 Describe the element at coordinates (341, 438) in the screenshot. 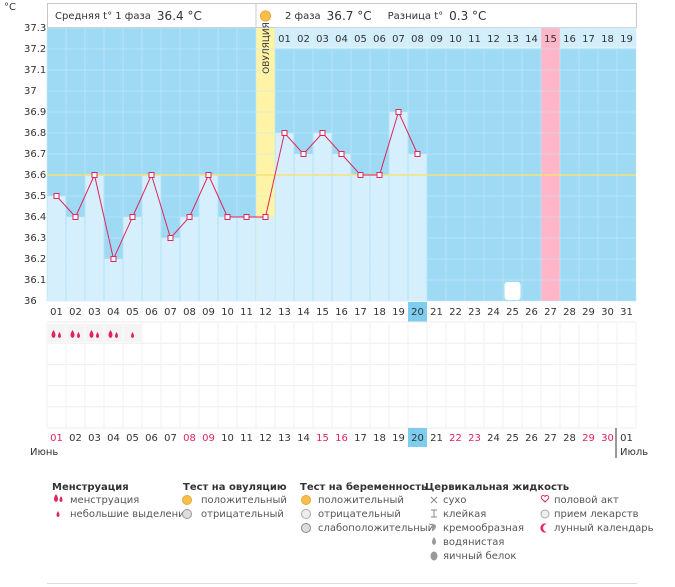

I see `date-label: 16` at that location.